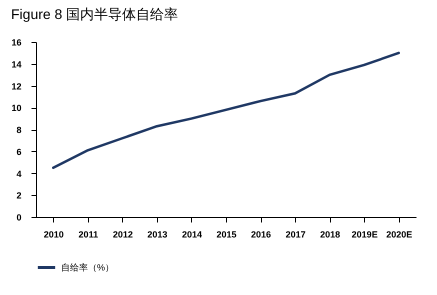 The width and height of the screenshot is (437, 295). Describe the element at coordinates (87, 267) in the screenshot. I see `legend-label: 自给率（%）` at that location.